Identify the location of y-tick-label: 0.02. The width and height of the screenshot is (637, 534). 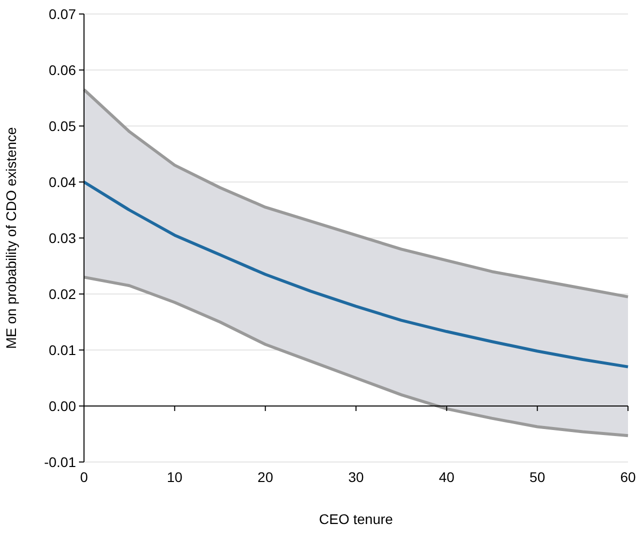
(62, 294).